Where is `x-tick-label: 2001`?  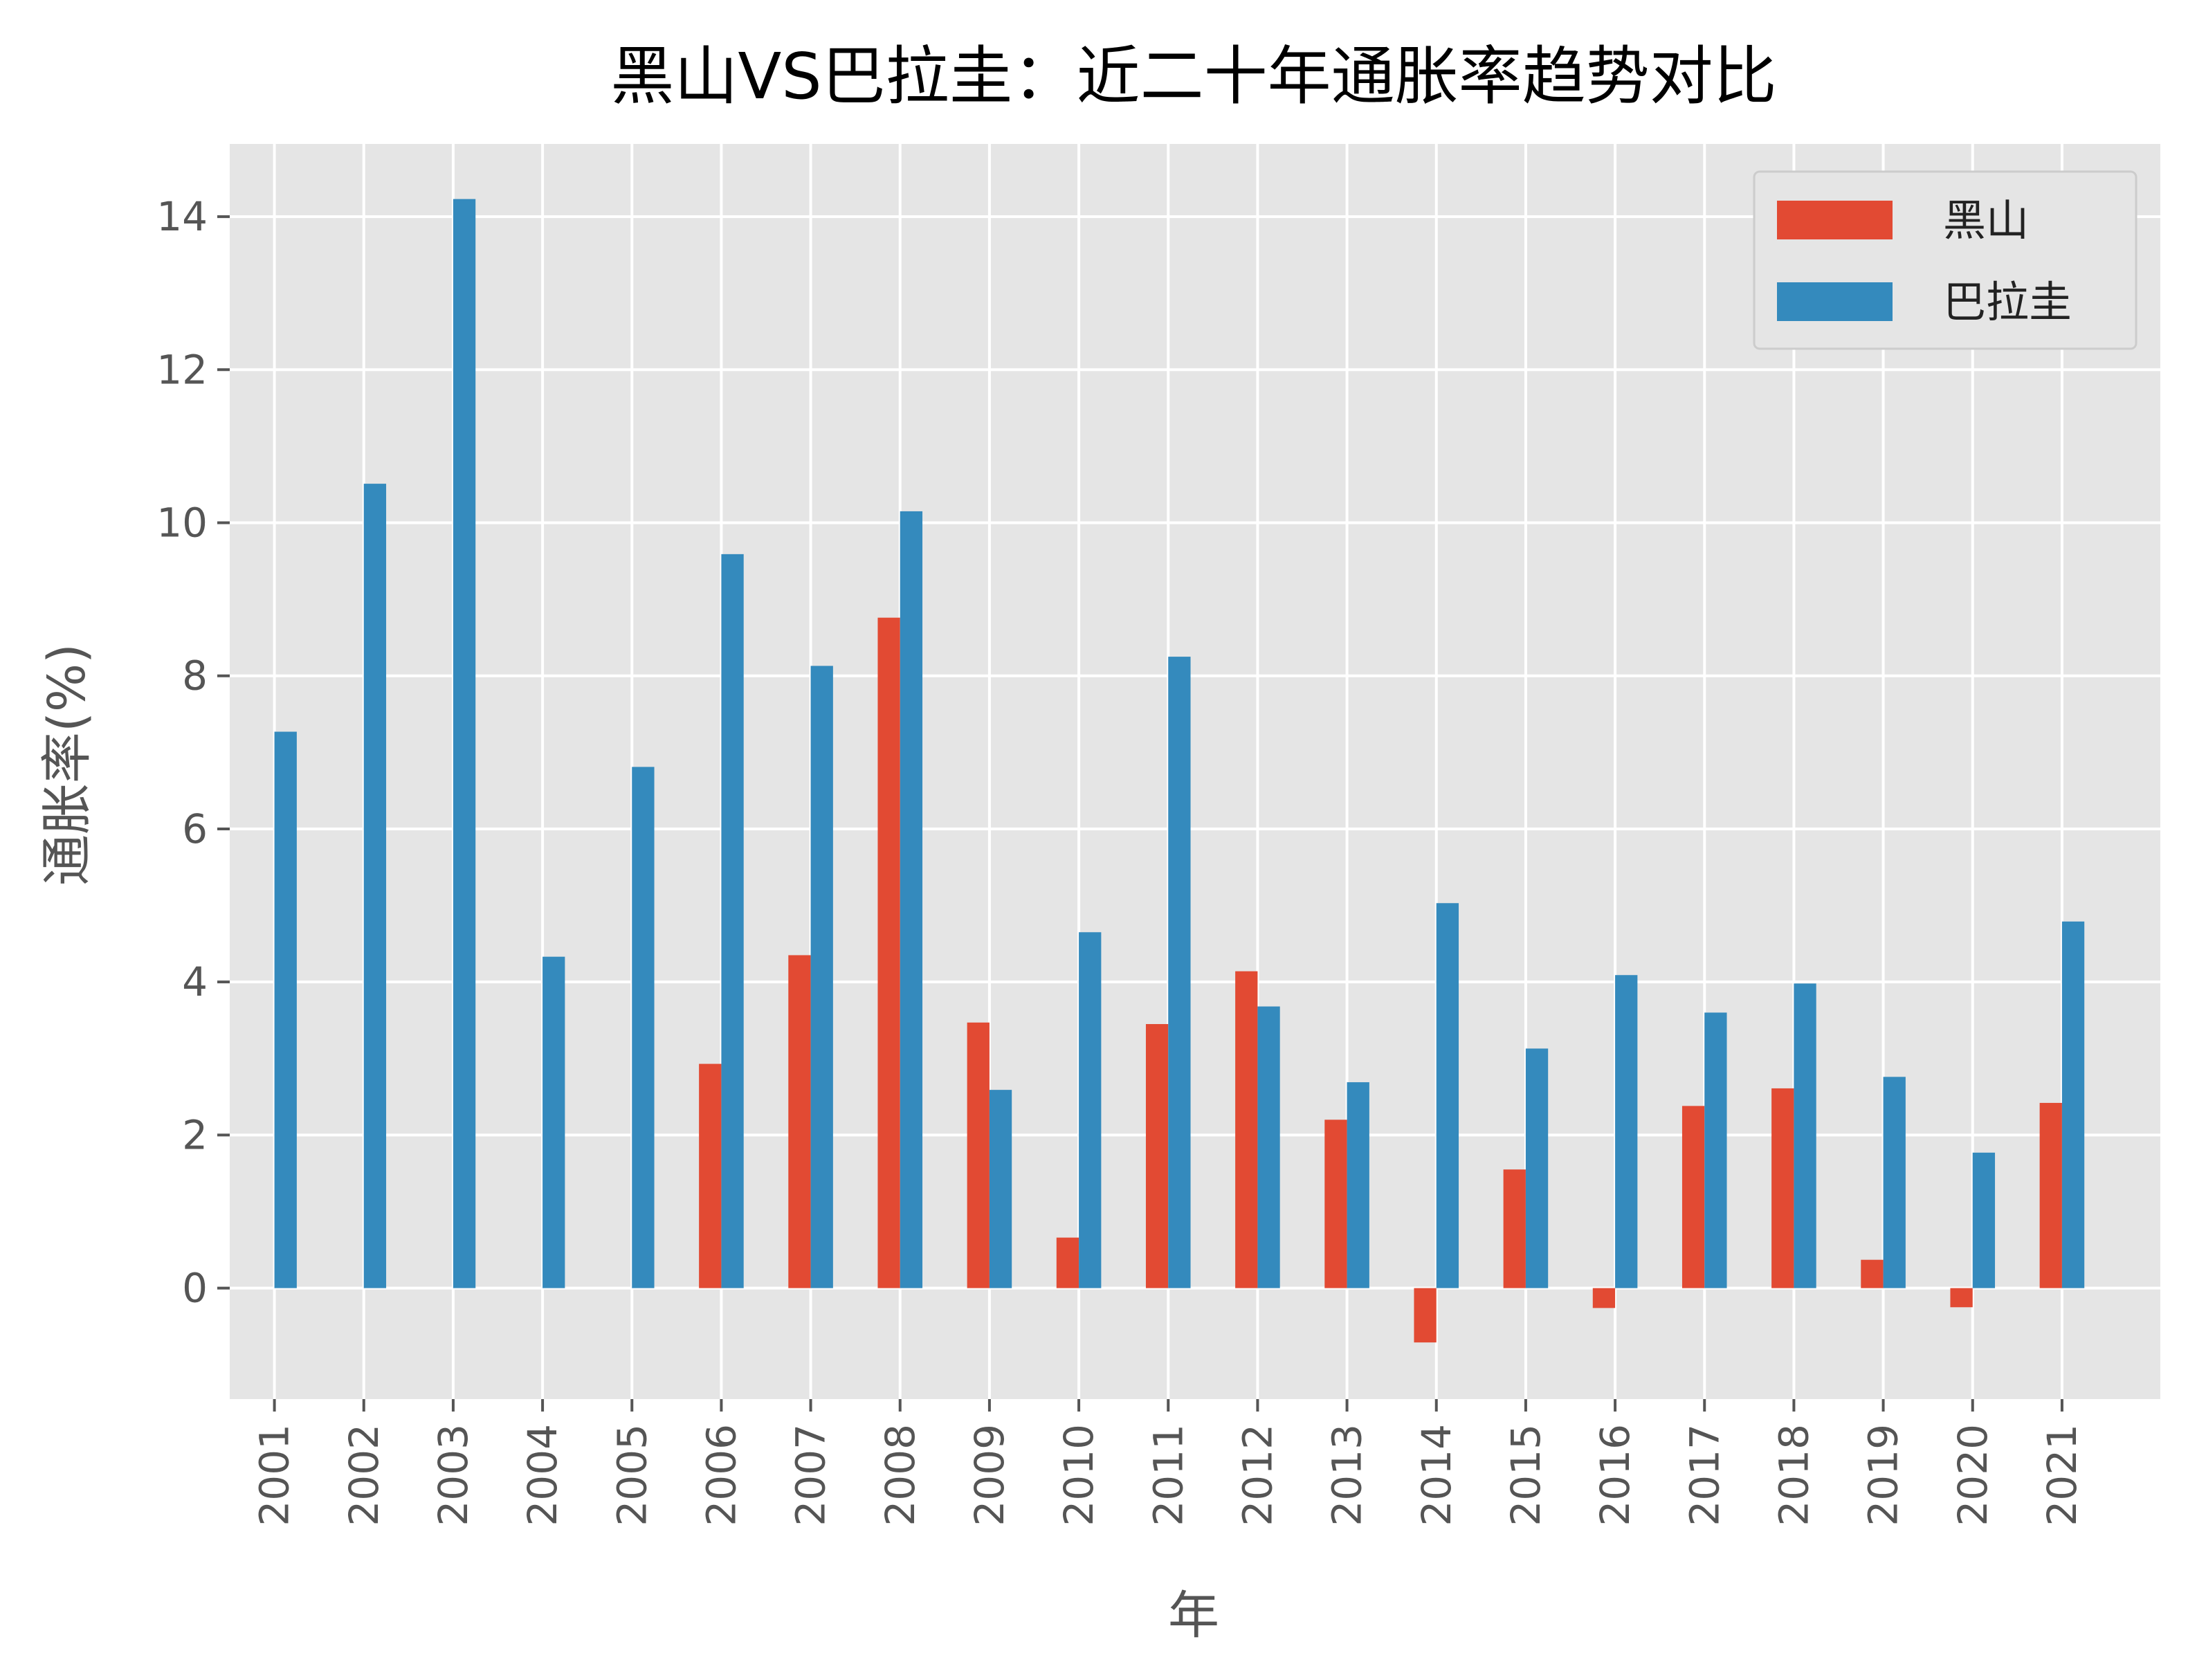 x-tick-label: 2001 is located at coordinates (274, 1475).